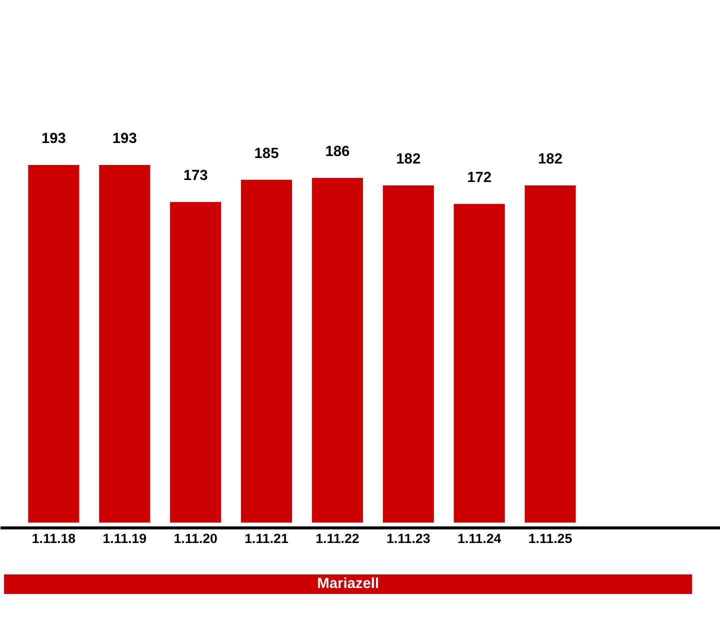 The height and width of the screenshot is (640, 720). Describe the element at coordinates (54, 538) in the screenshot. I see `x-tick-label: 1.11.18` at that location.